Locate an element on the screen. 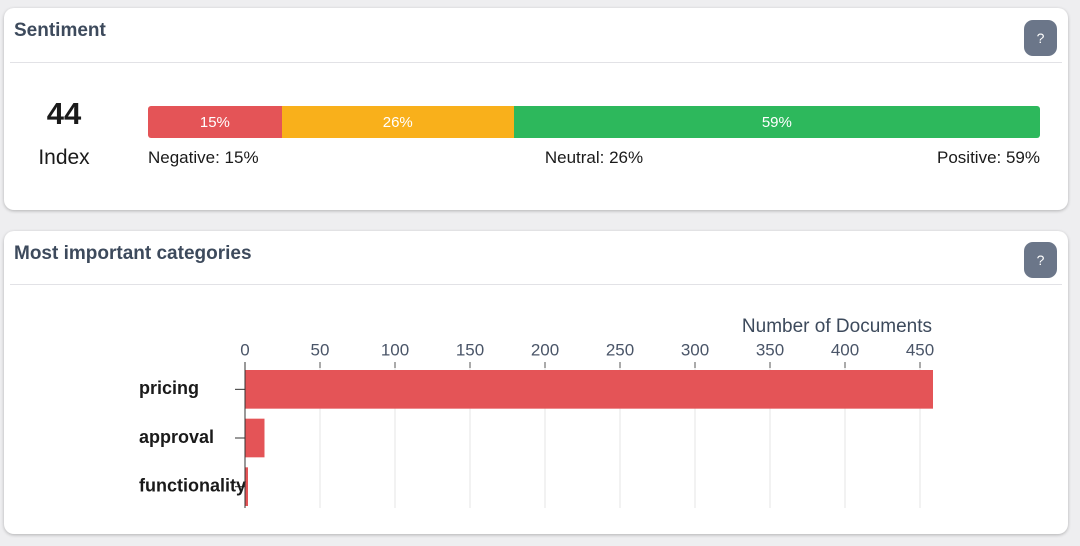  x-tick-label: 300 is located at coordinates (695, 349).